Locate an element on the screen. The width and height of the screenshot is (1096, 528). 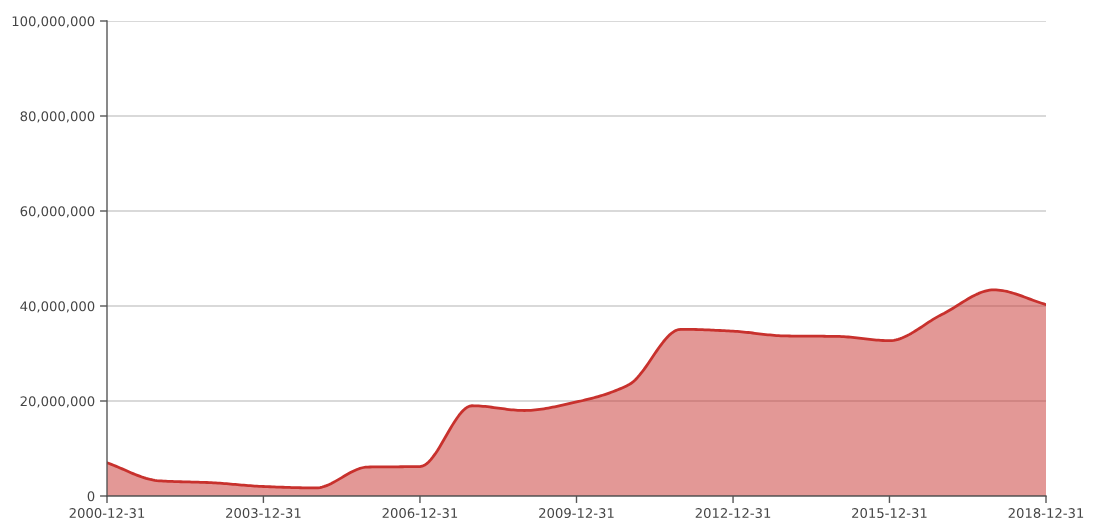
y-tick-label: 20,000,000 is located at coordinates (57, 402).